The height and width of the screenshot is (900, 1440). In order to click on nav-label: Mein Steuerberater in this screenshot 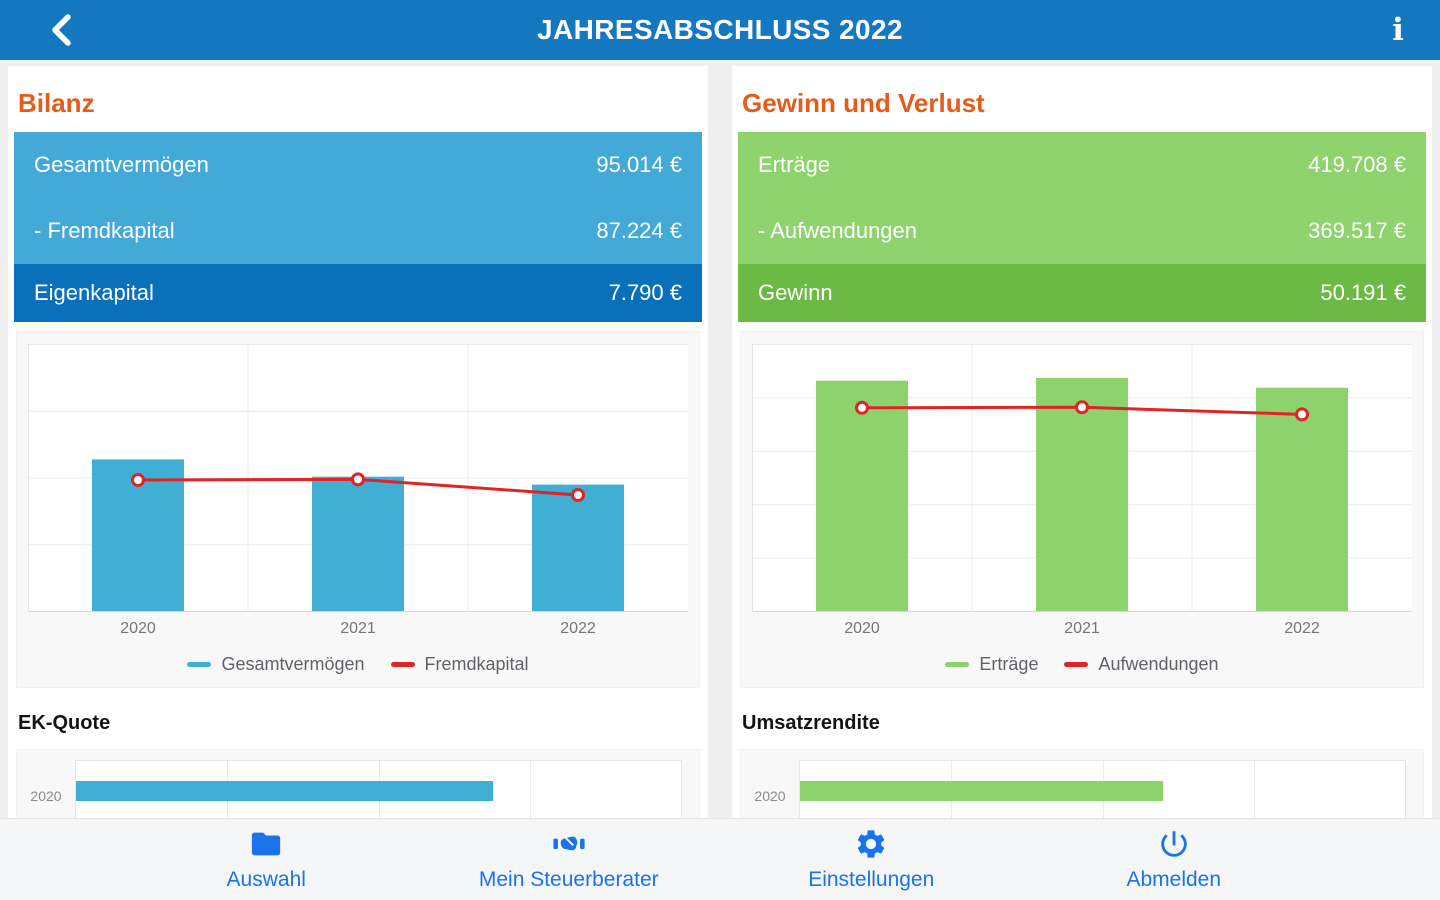, I will do `click(568, 879)`.